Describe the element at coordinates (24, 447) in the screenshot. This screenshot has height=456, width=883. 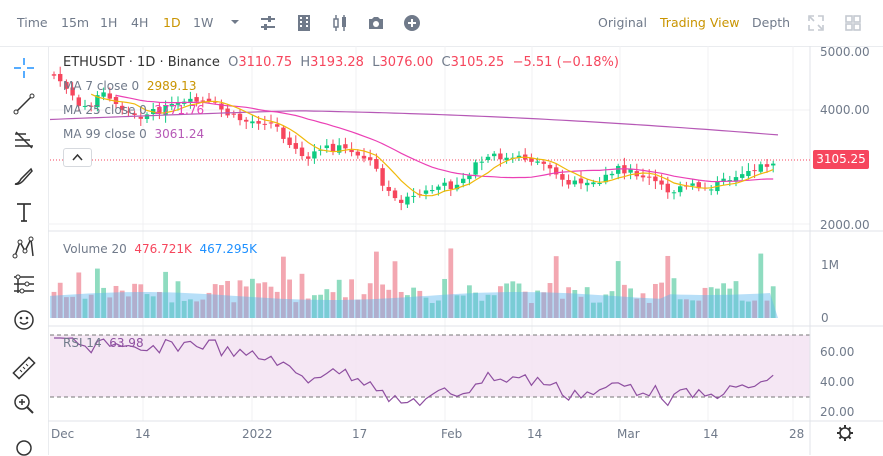
I see `magnet-icon` at that location.